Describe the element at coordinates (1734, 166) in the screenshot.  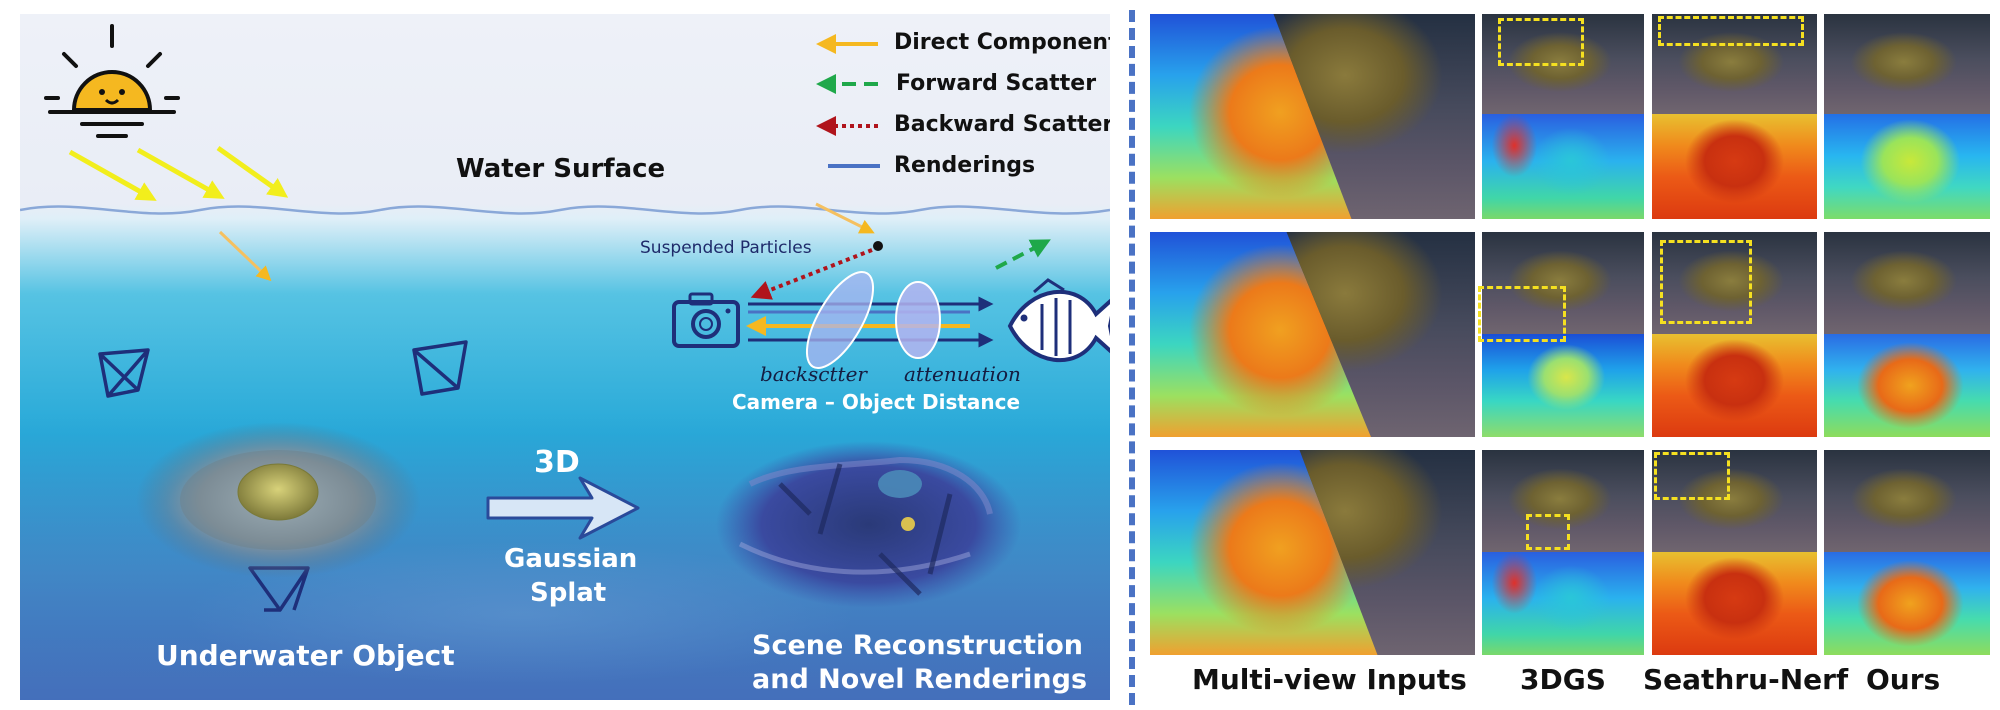
I see `seathru-depth-row1` at that location.